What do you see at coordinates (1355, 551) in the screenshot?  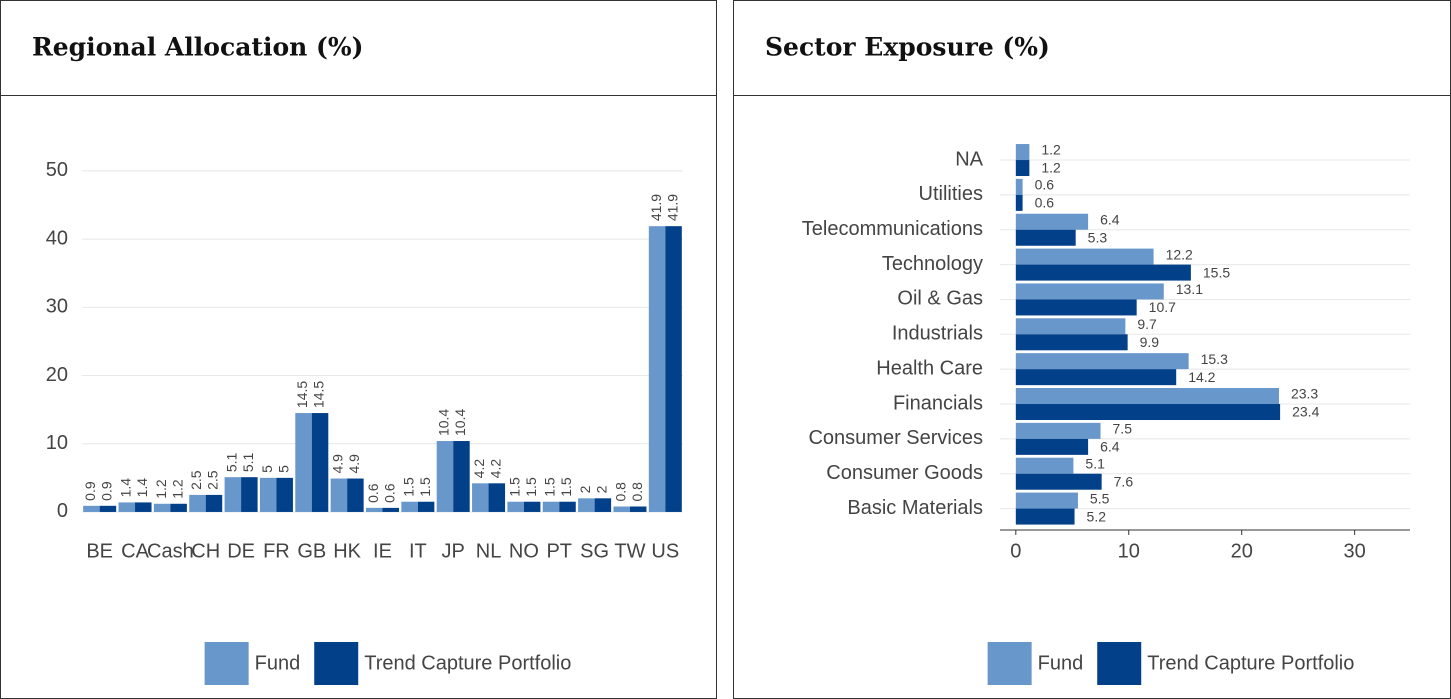 I see `x-tick-label: 30` at bounding box center [1355, 551].